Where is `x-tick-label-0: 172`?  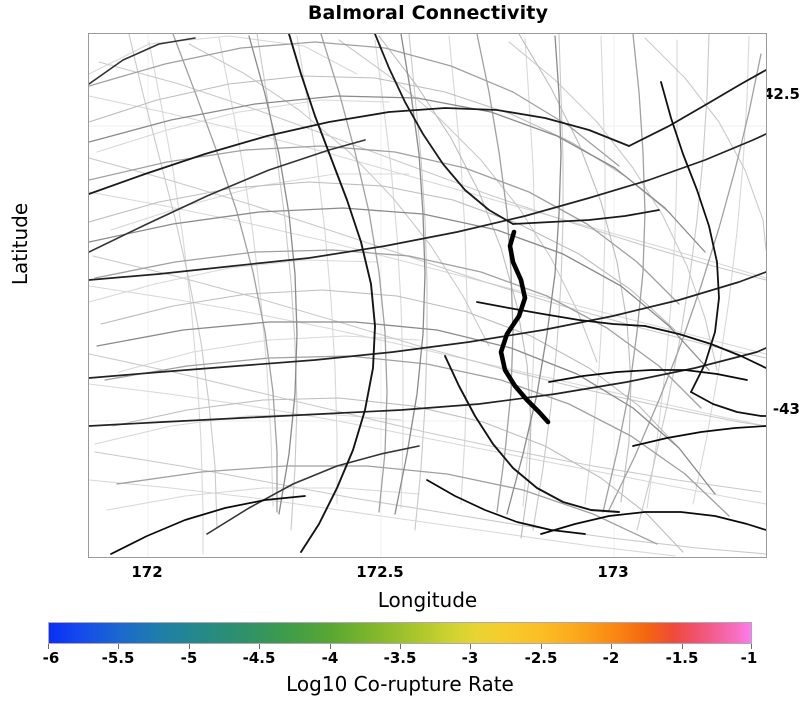 x-tick-label-0: 172 is located at coordinates (147, 572).